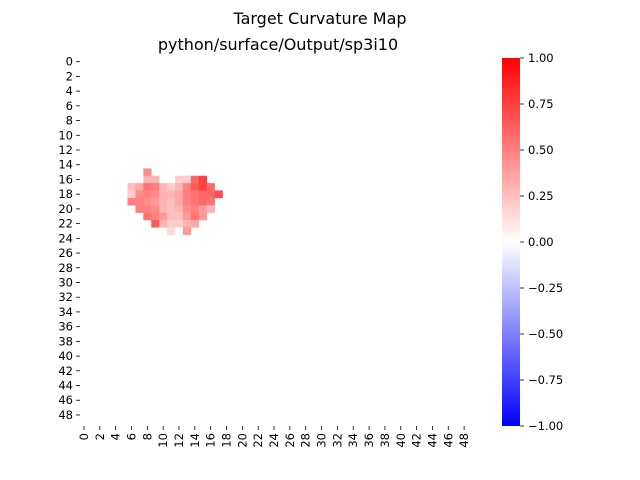 The height and width of the screenshot is (480, 640). Describe the element at coordinates (448, 440) in the screenshot. I see `x-tick-label: 46` at that location.